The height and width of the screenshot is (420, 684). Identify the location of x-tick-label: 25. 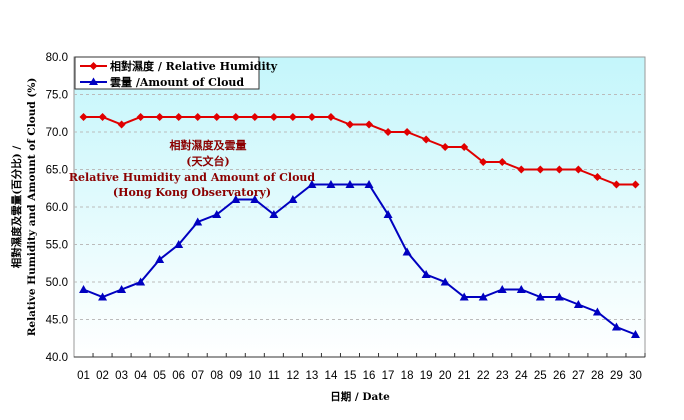
(540, 376).